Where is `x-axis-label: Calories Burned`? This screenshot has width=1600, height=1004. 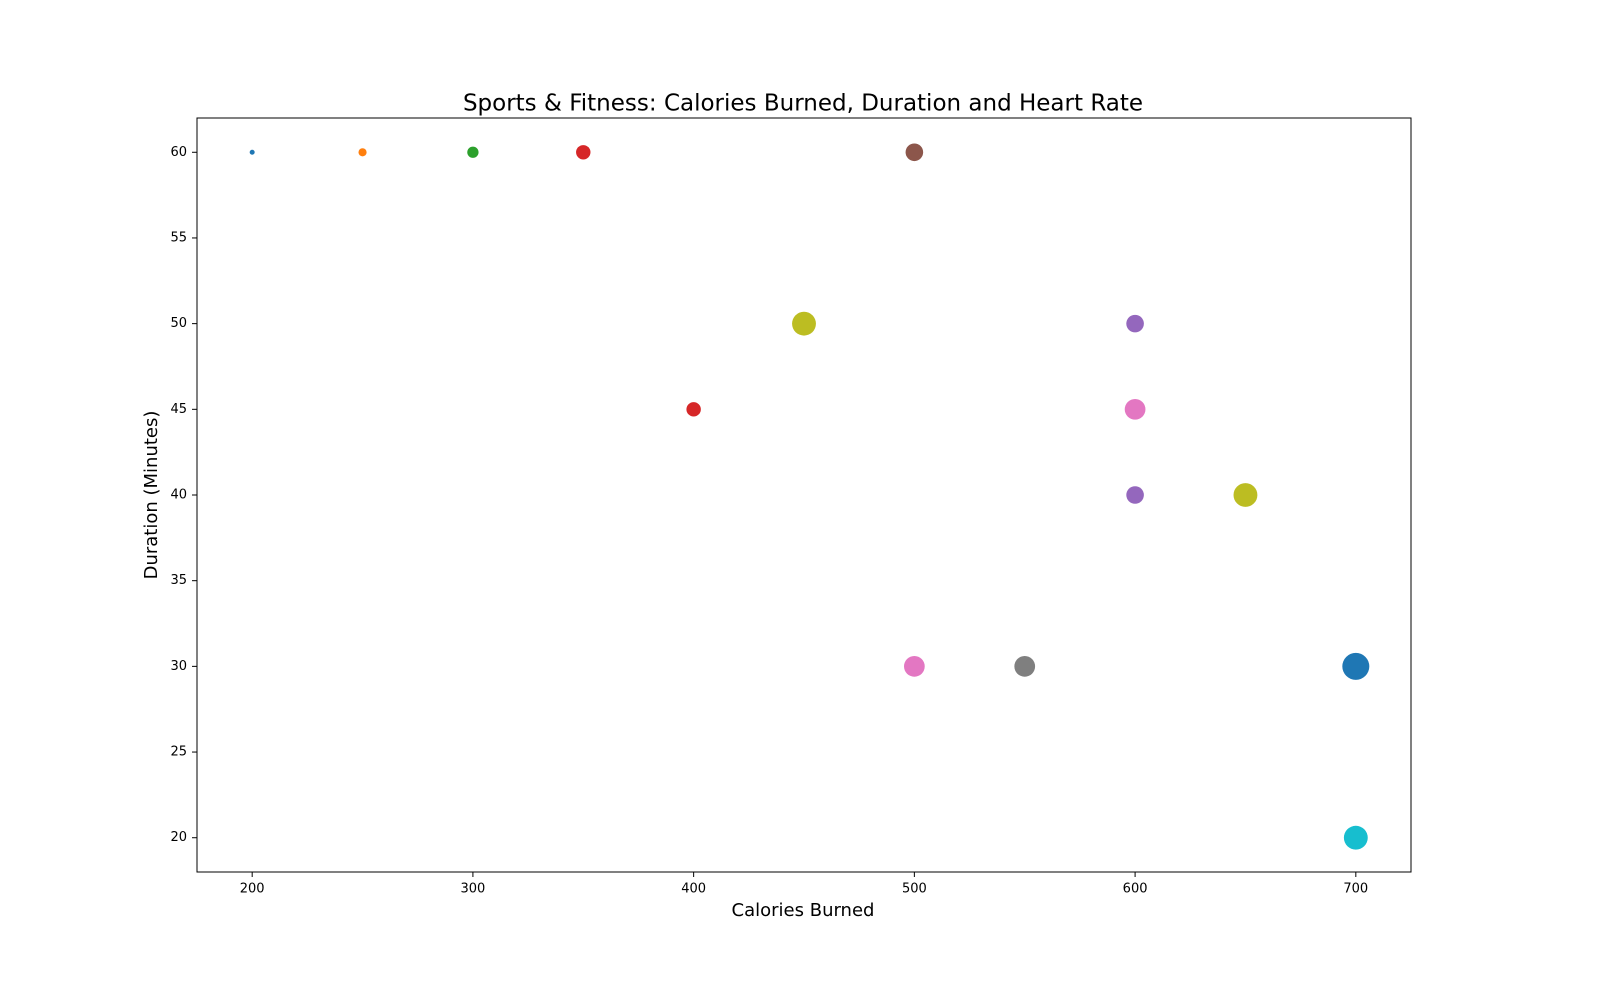
x-axis-label: Calories Burned is located at coordinates (803, 910).